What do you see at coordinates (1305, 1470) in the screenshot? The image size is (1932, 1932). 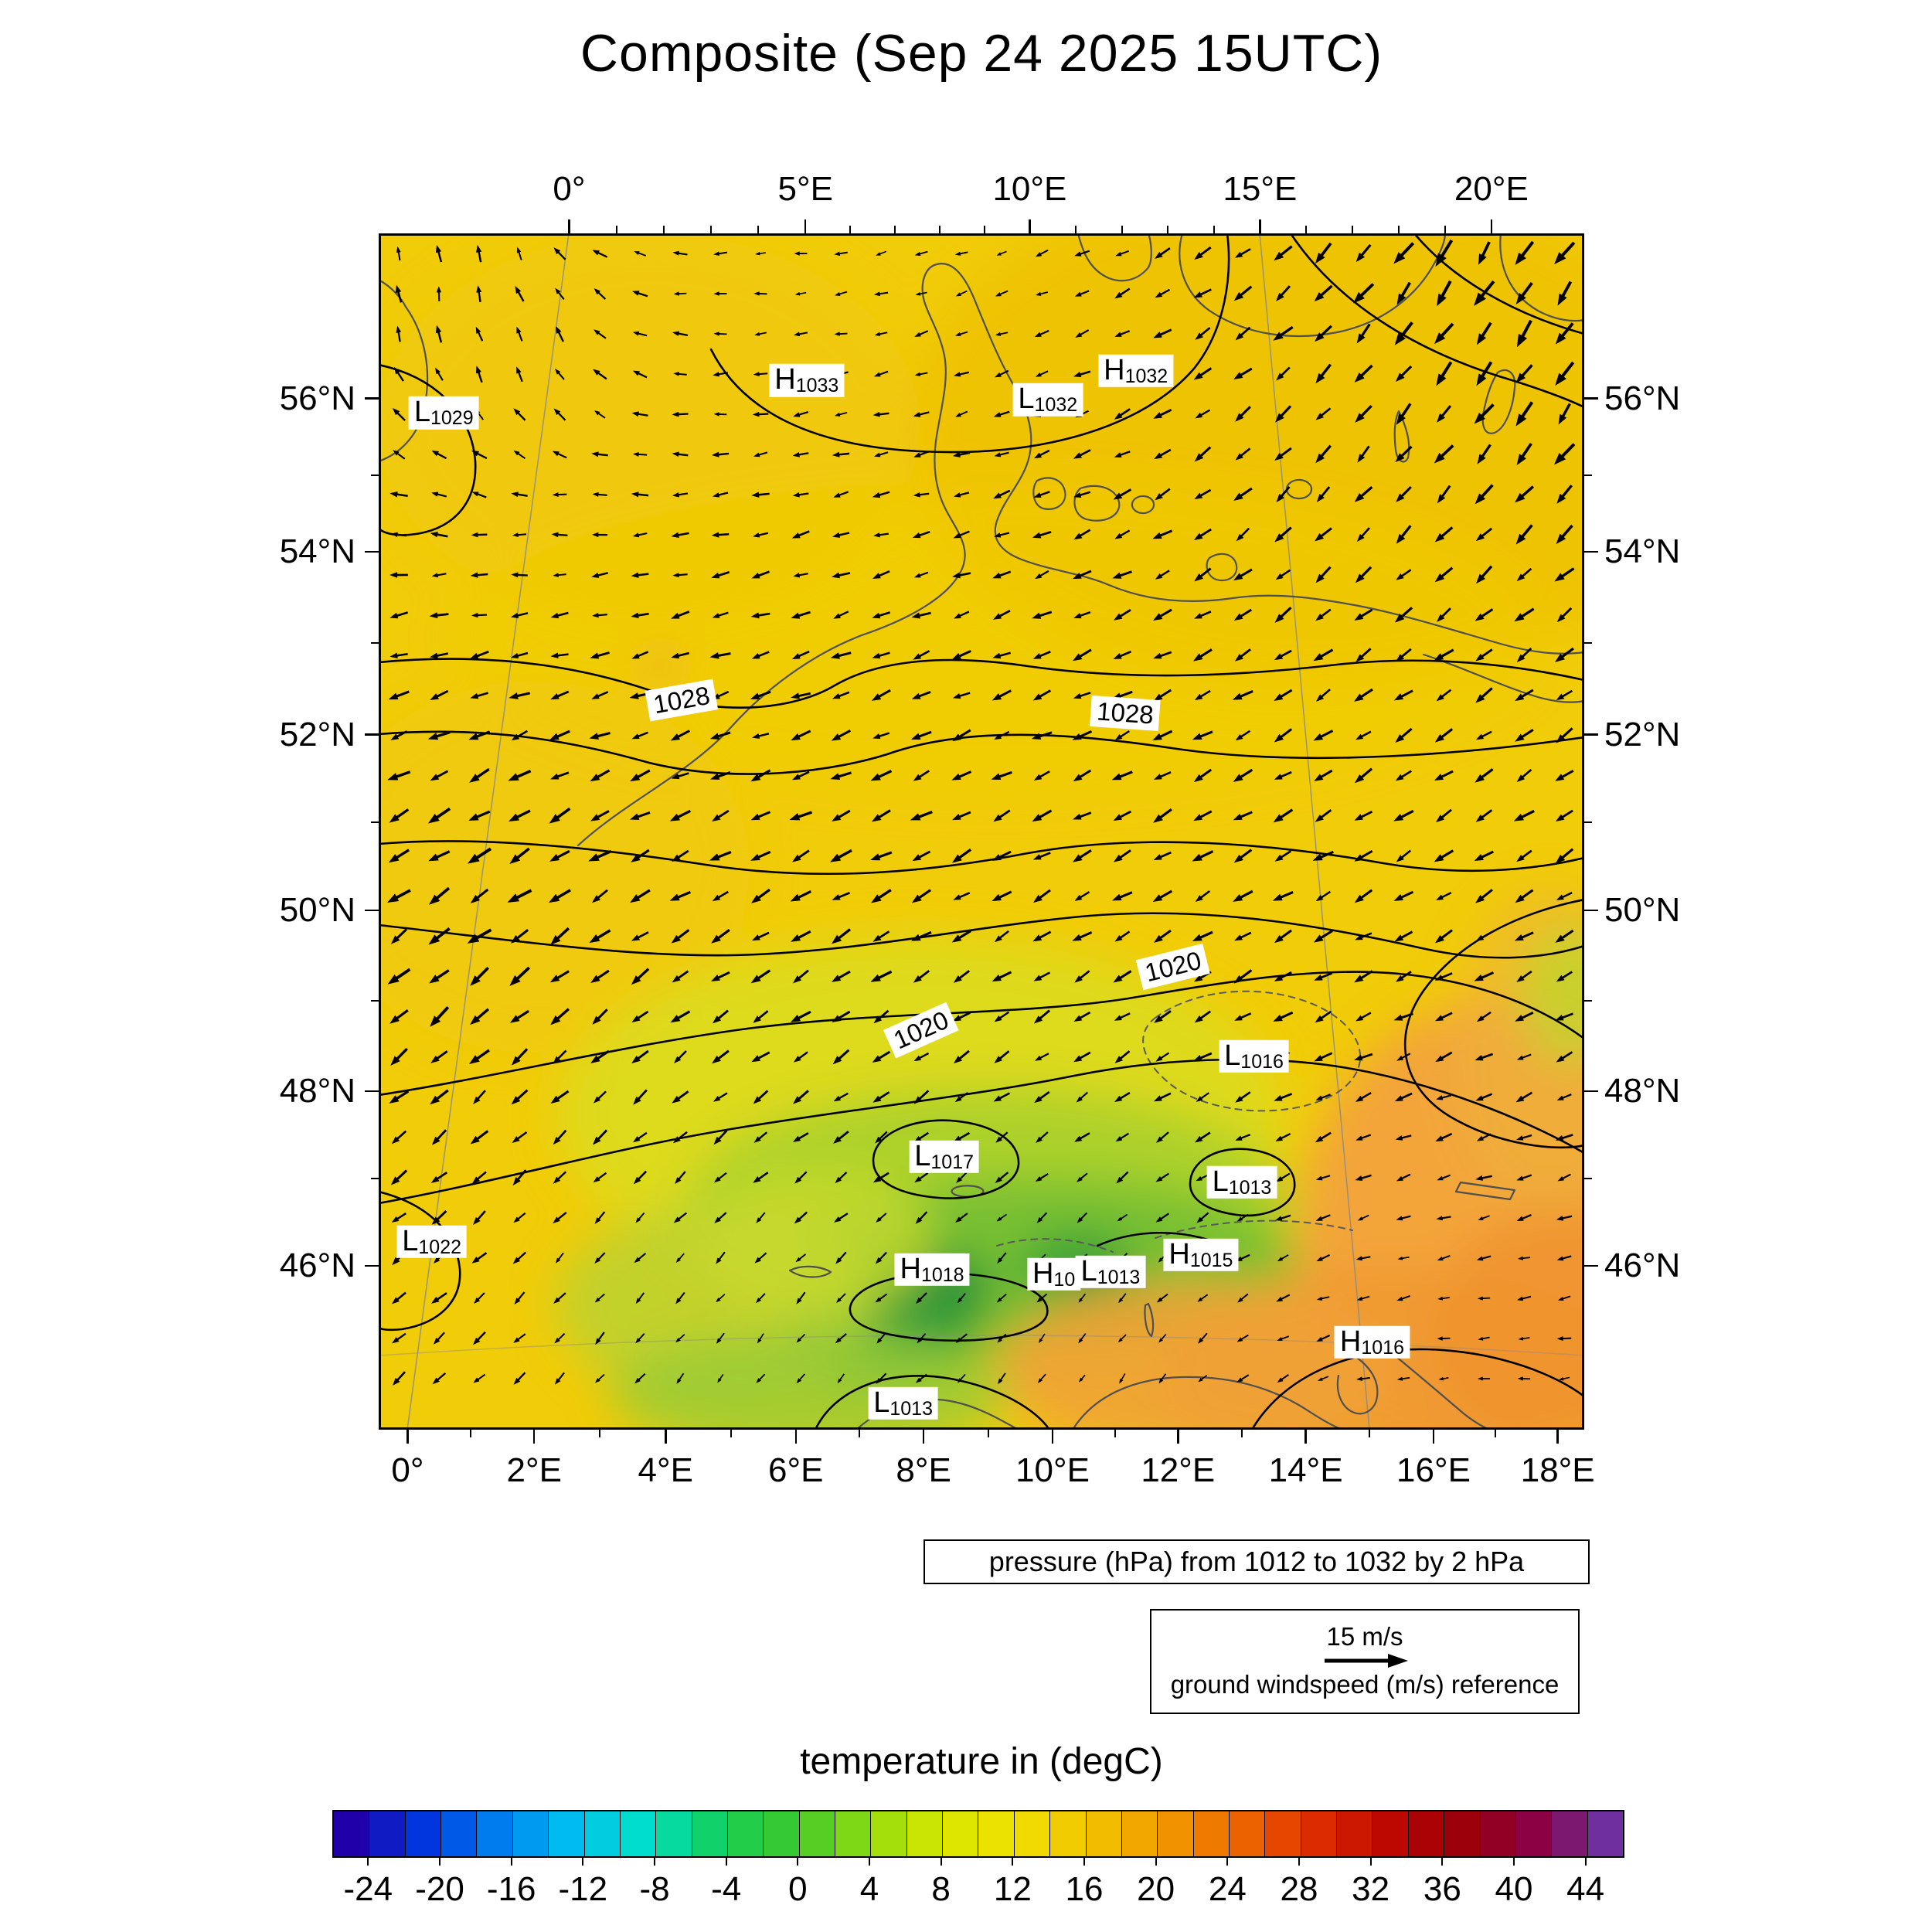 I see `axis-label-bottom: 14°E` at bounding box center [1305, 1470].